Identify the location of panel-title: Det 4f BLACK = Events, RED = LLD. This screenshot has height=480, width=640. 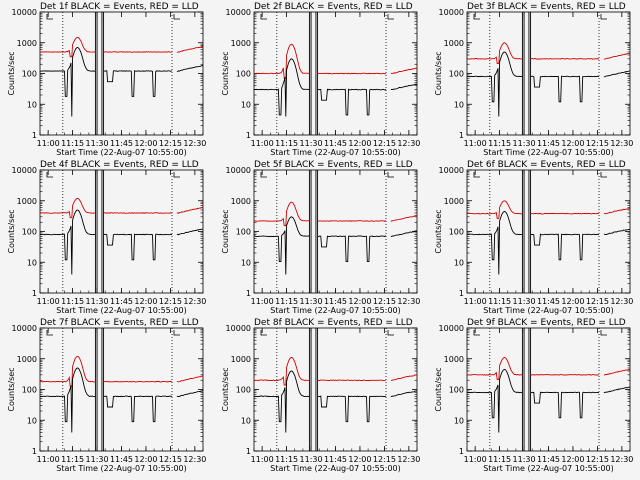
(119, 165).